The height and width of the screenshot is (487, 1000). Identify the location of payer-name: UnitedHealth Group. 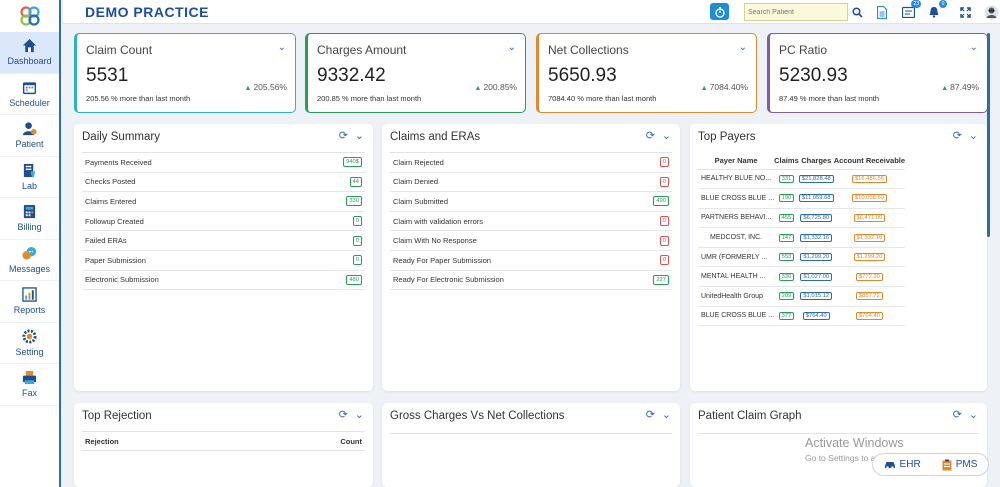
(736, 296).